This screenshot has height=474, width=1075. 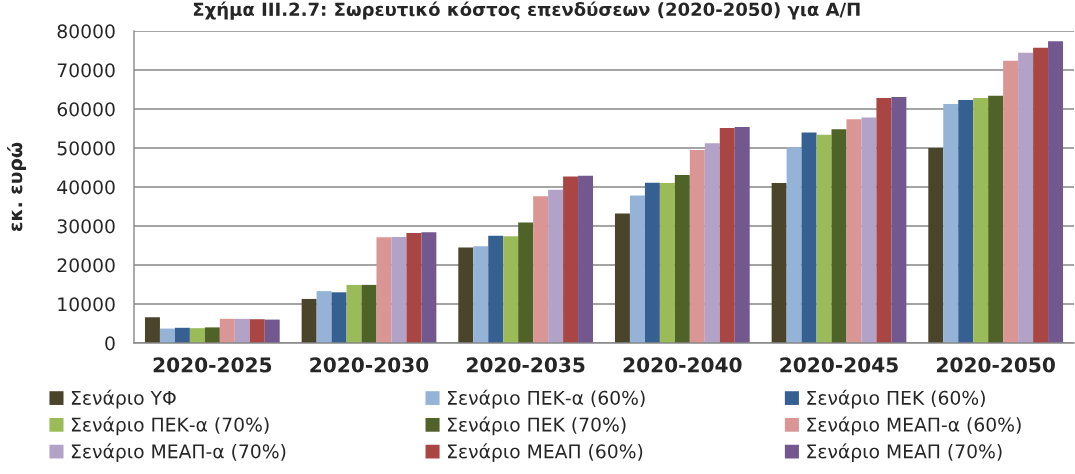 What do you see at coordinates (170, 426) in the screenshot?
I see `legend-label: Σενάριο ΠΕΚ-α (70%)` at bounding box center [170, 426].